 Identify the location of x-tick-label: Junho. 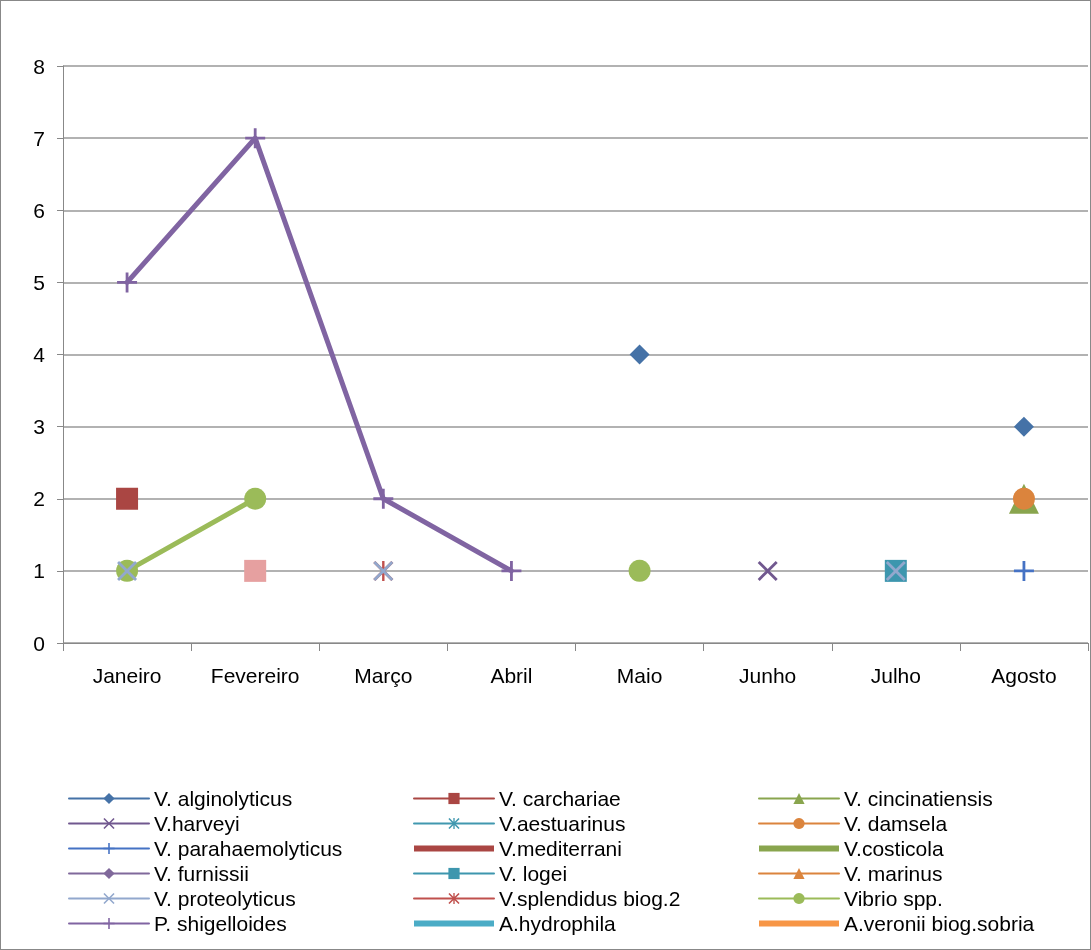
(768, 675).